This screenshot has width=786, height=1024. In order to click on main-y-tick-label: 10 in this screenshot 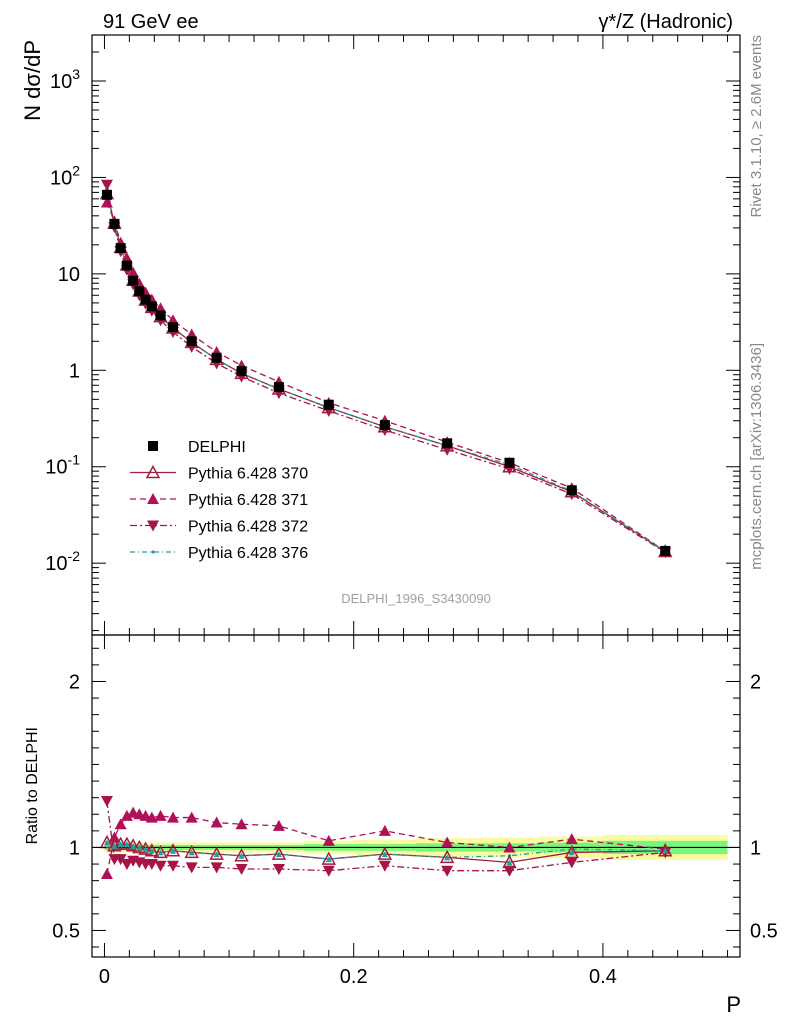, I will do `click(69, 275)`.